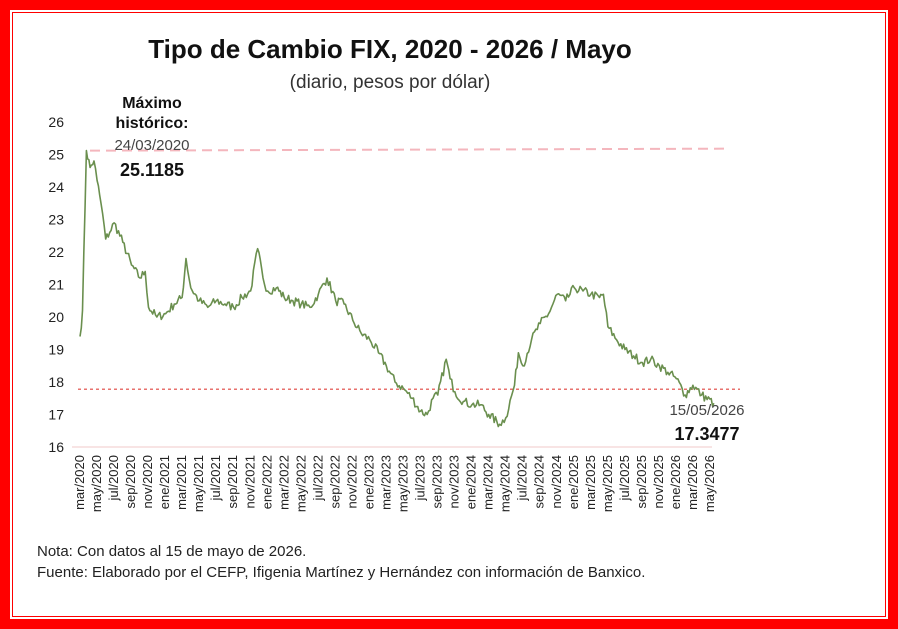 The width and height of the screenshot is (898, 629). What do you see at coordinates (56, 122) in the screenshot?
I see `y-tick-label-26: 26` at bounding box center [56, 122].